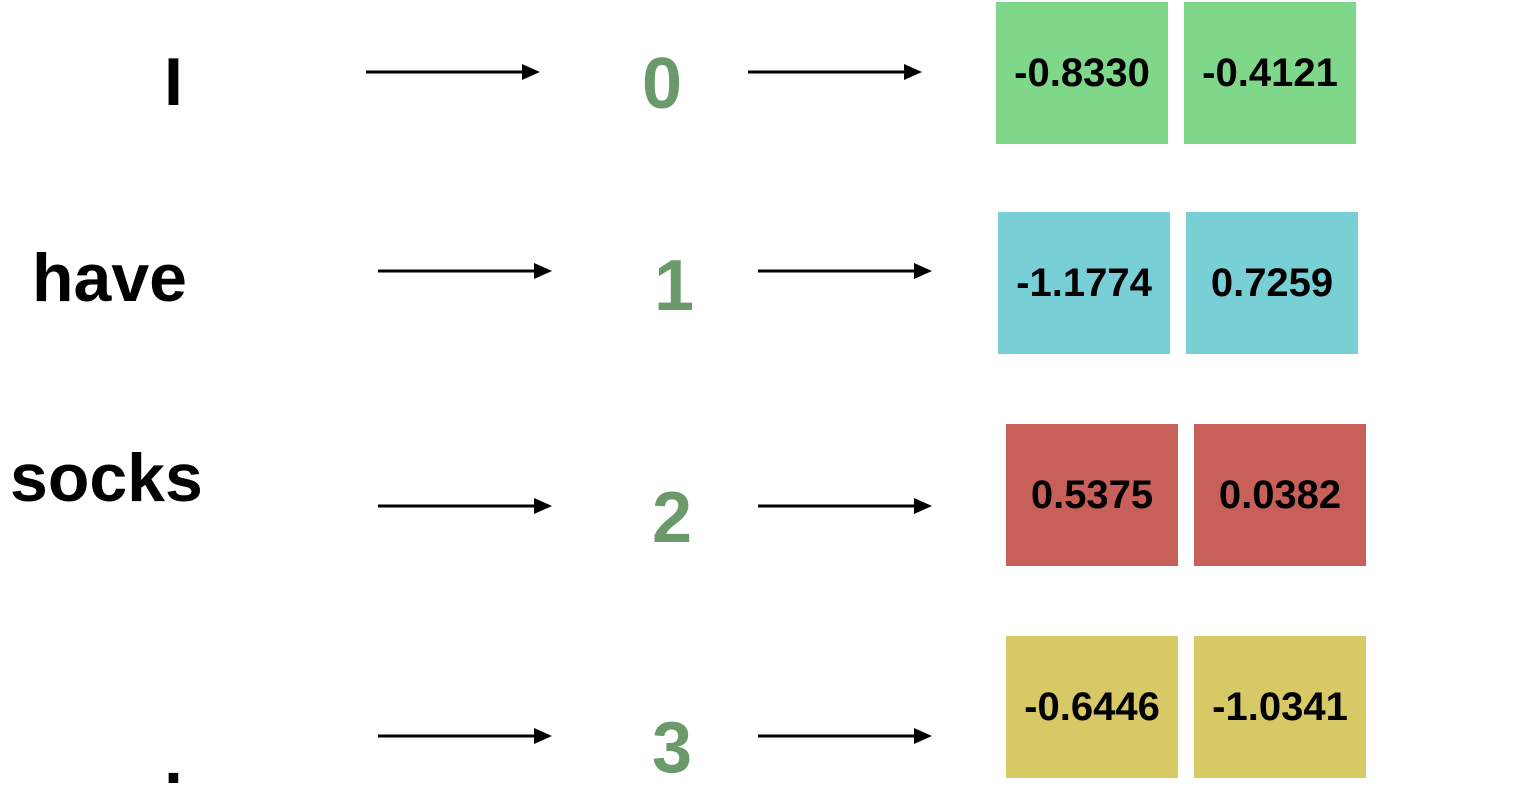 Image resolution: width=1514 pixels, height=788 pixels. I want to click on token-label: I, so click(173, 82).